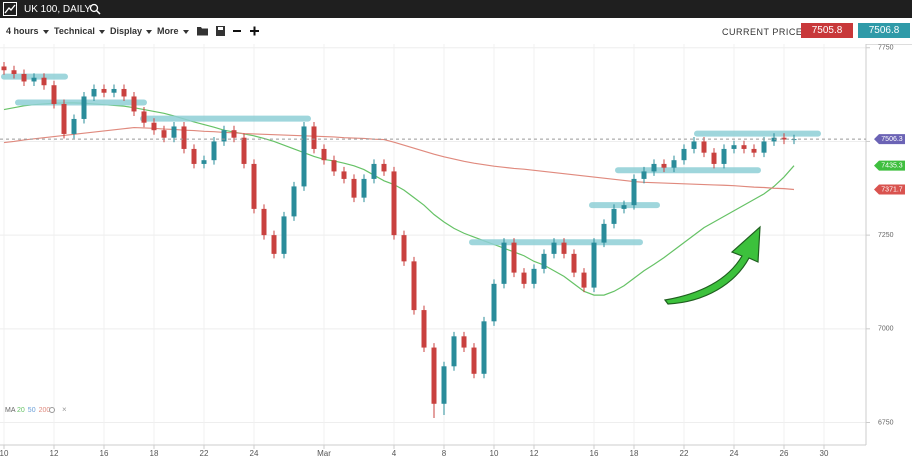 The width and height of the screenshot is (912, 462). I want to click on search-icon, so click(95, 9).